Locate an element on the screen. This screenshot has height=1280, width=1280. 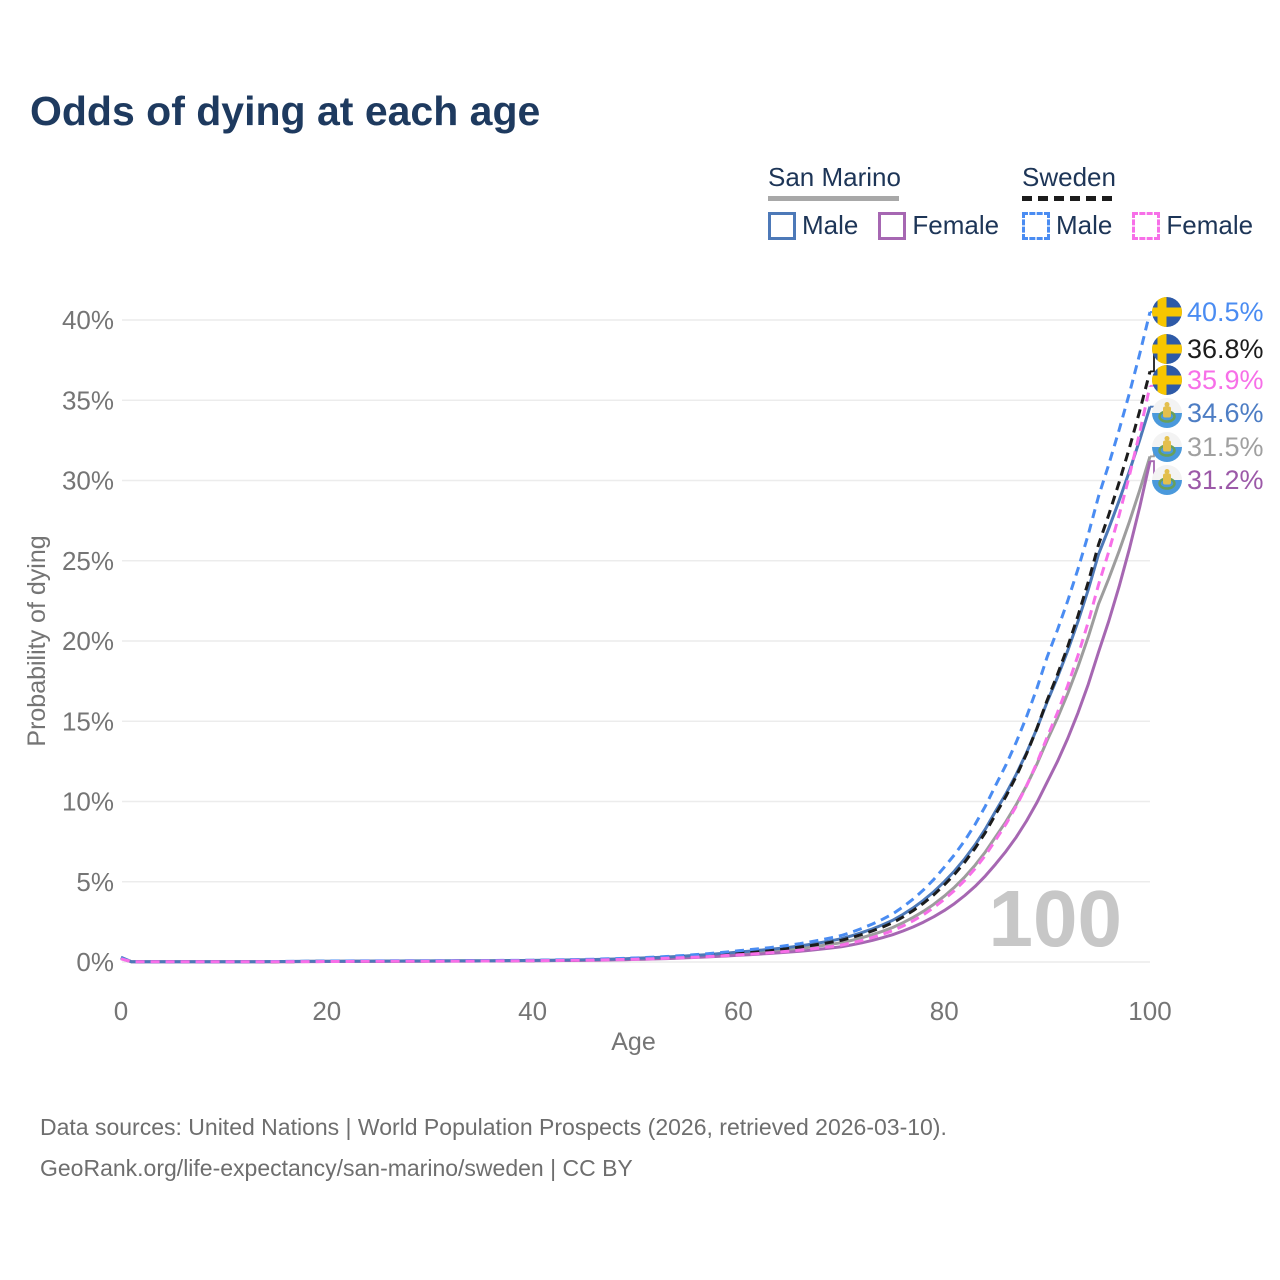
x-tick-label: 100 is located at coordinates (1149, 1011).